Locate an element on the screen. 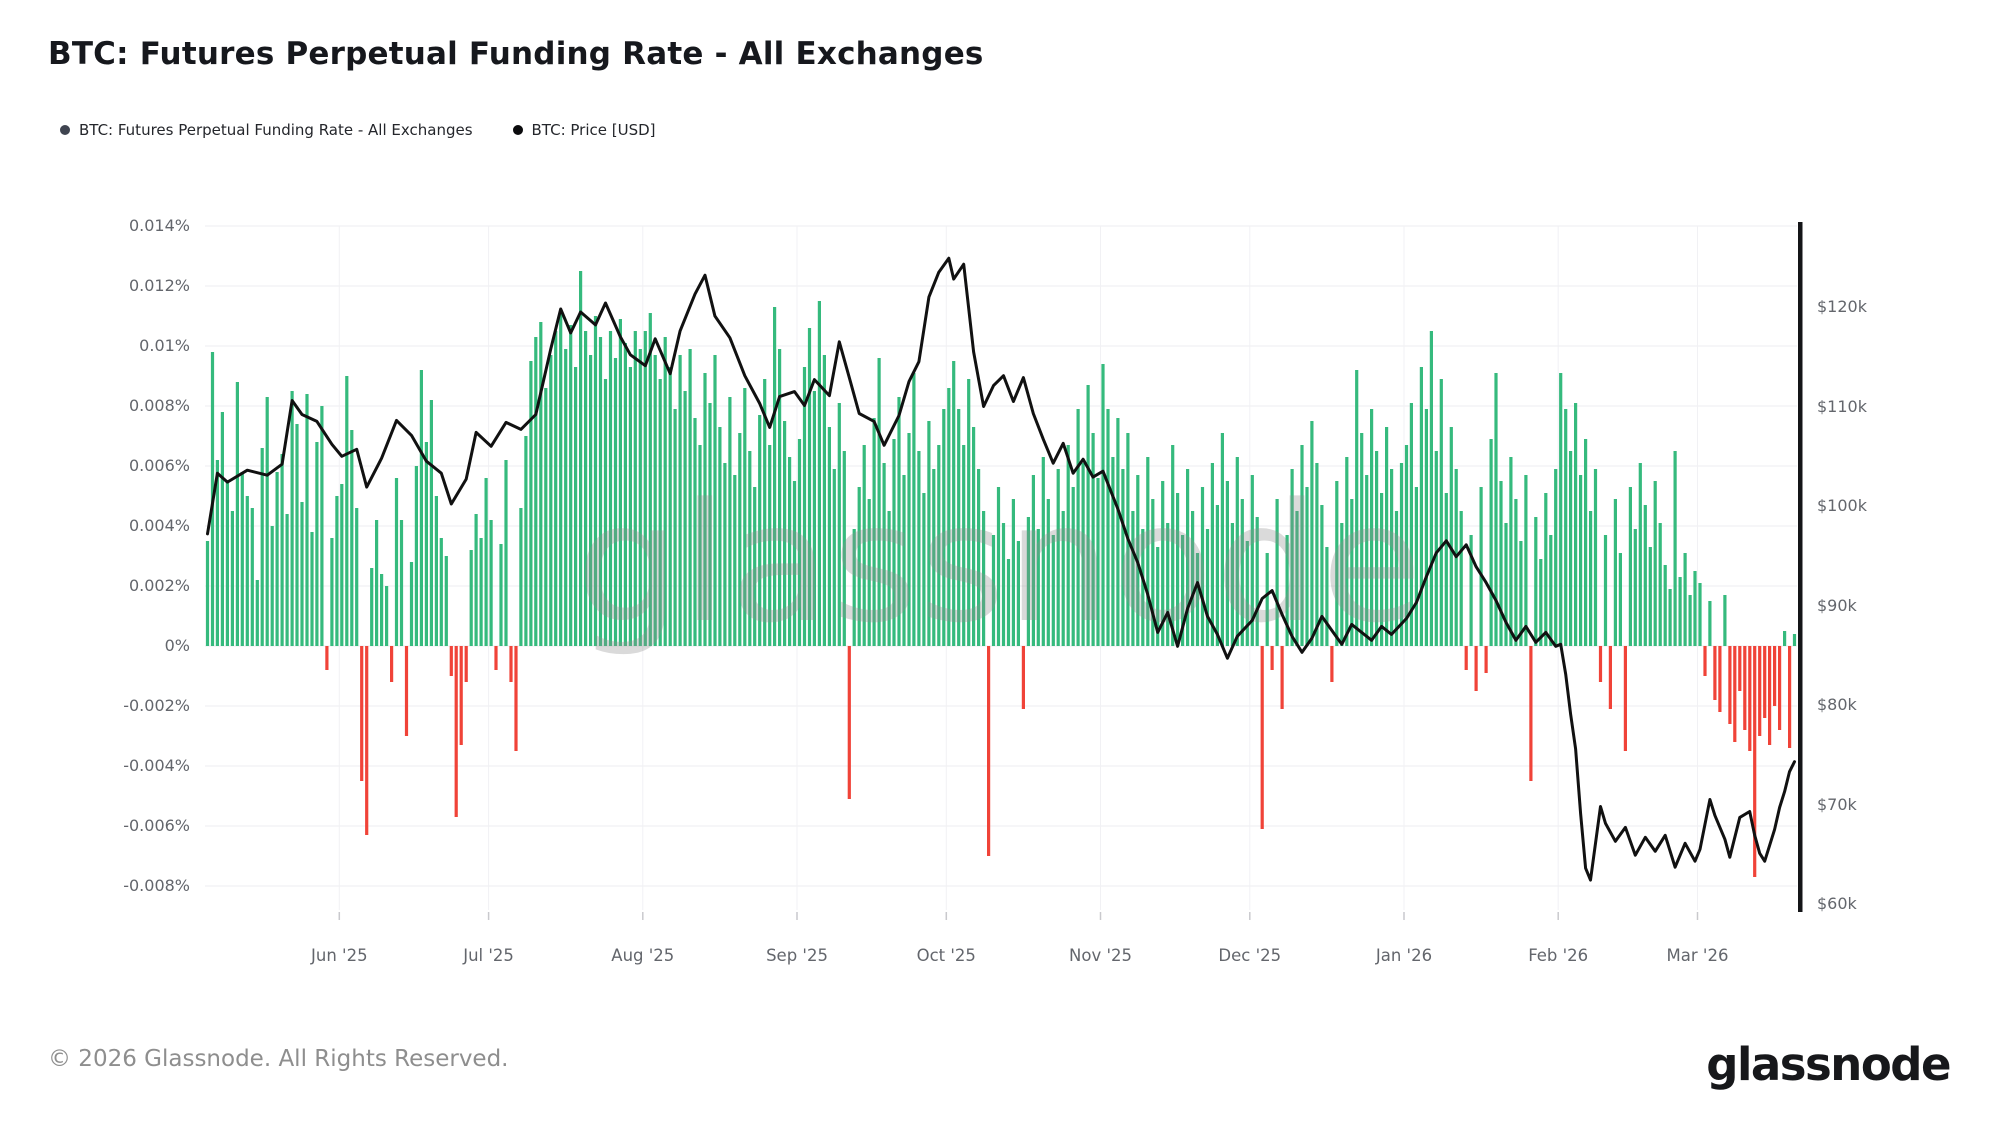 This screenshot has height=1125, width=2000. legend-item-price: BTC: Price [USD] is located at coordinates (584, 130).